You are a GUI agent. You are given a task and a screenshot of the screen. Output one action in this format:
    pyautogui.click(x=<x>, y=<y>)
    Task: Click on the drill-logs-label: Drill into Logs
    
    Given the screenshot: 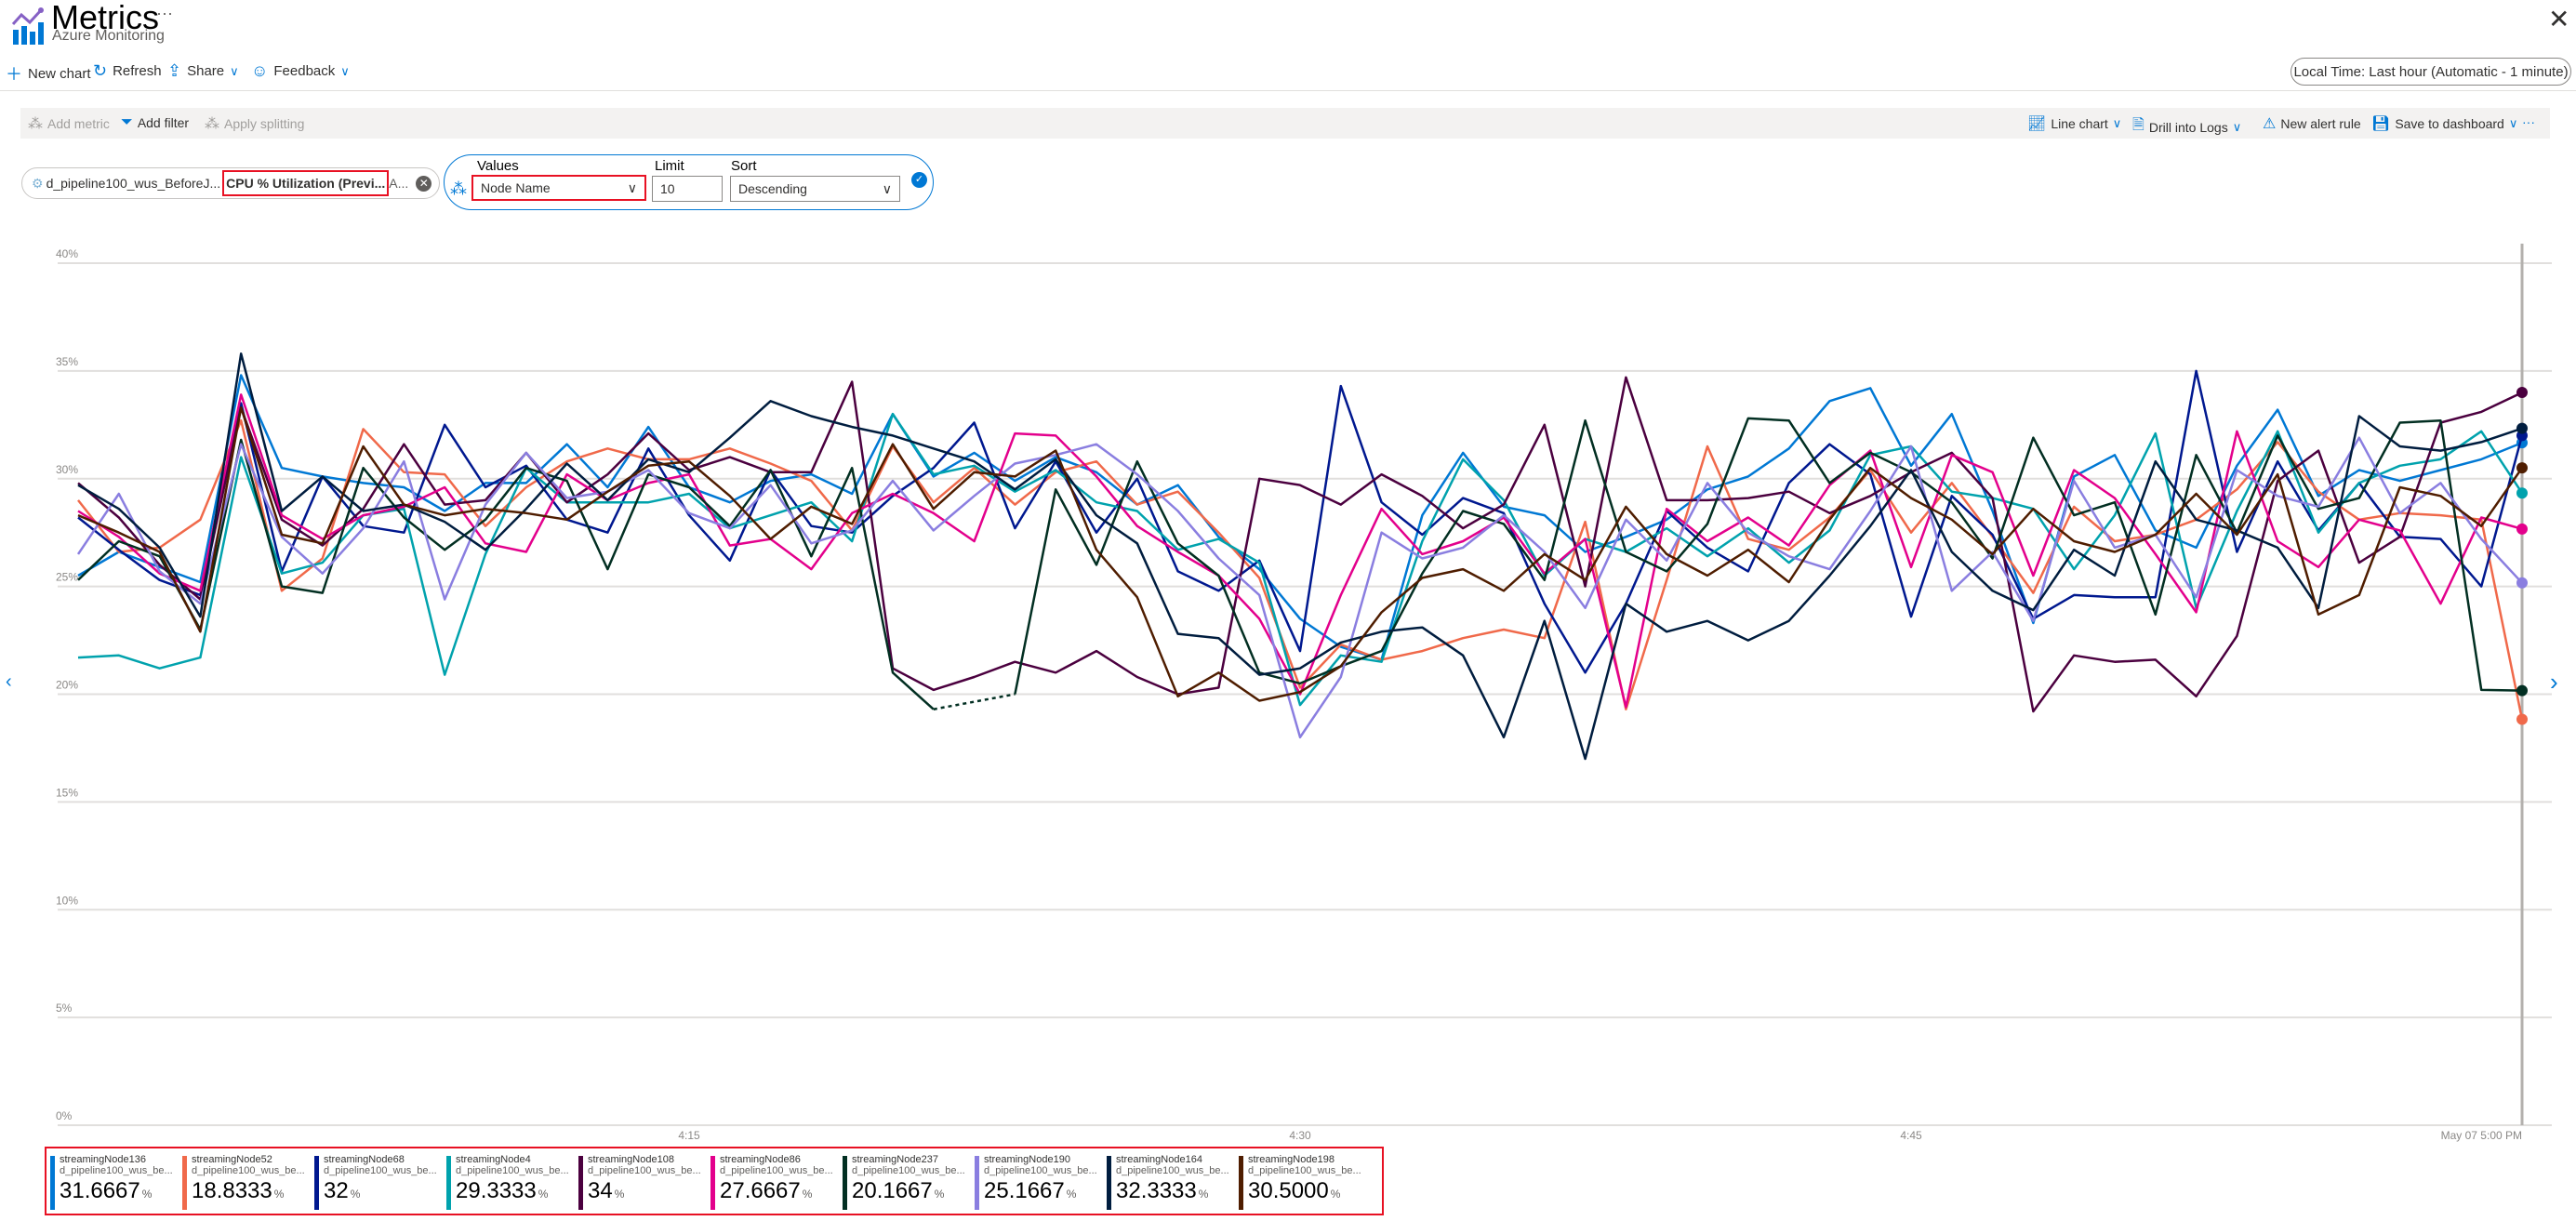 What is the action you would take?
    pyautogui.click(x=2188, y=127)
    